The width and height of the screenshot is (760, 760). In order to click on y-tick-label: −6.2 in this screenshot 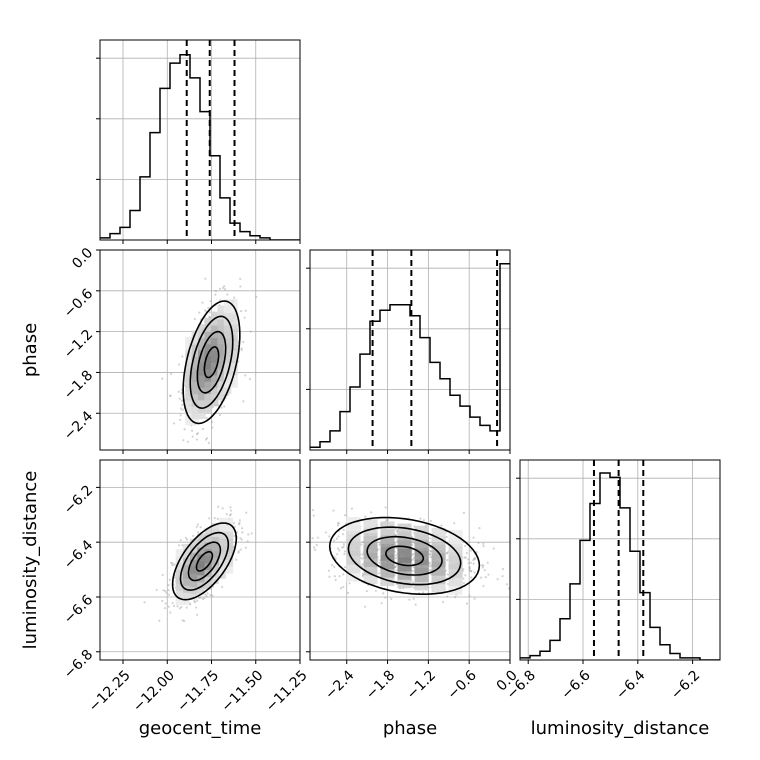, I will do `click(78, 499)`.